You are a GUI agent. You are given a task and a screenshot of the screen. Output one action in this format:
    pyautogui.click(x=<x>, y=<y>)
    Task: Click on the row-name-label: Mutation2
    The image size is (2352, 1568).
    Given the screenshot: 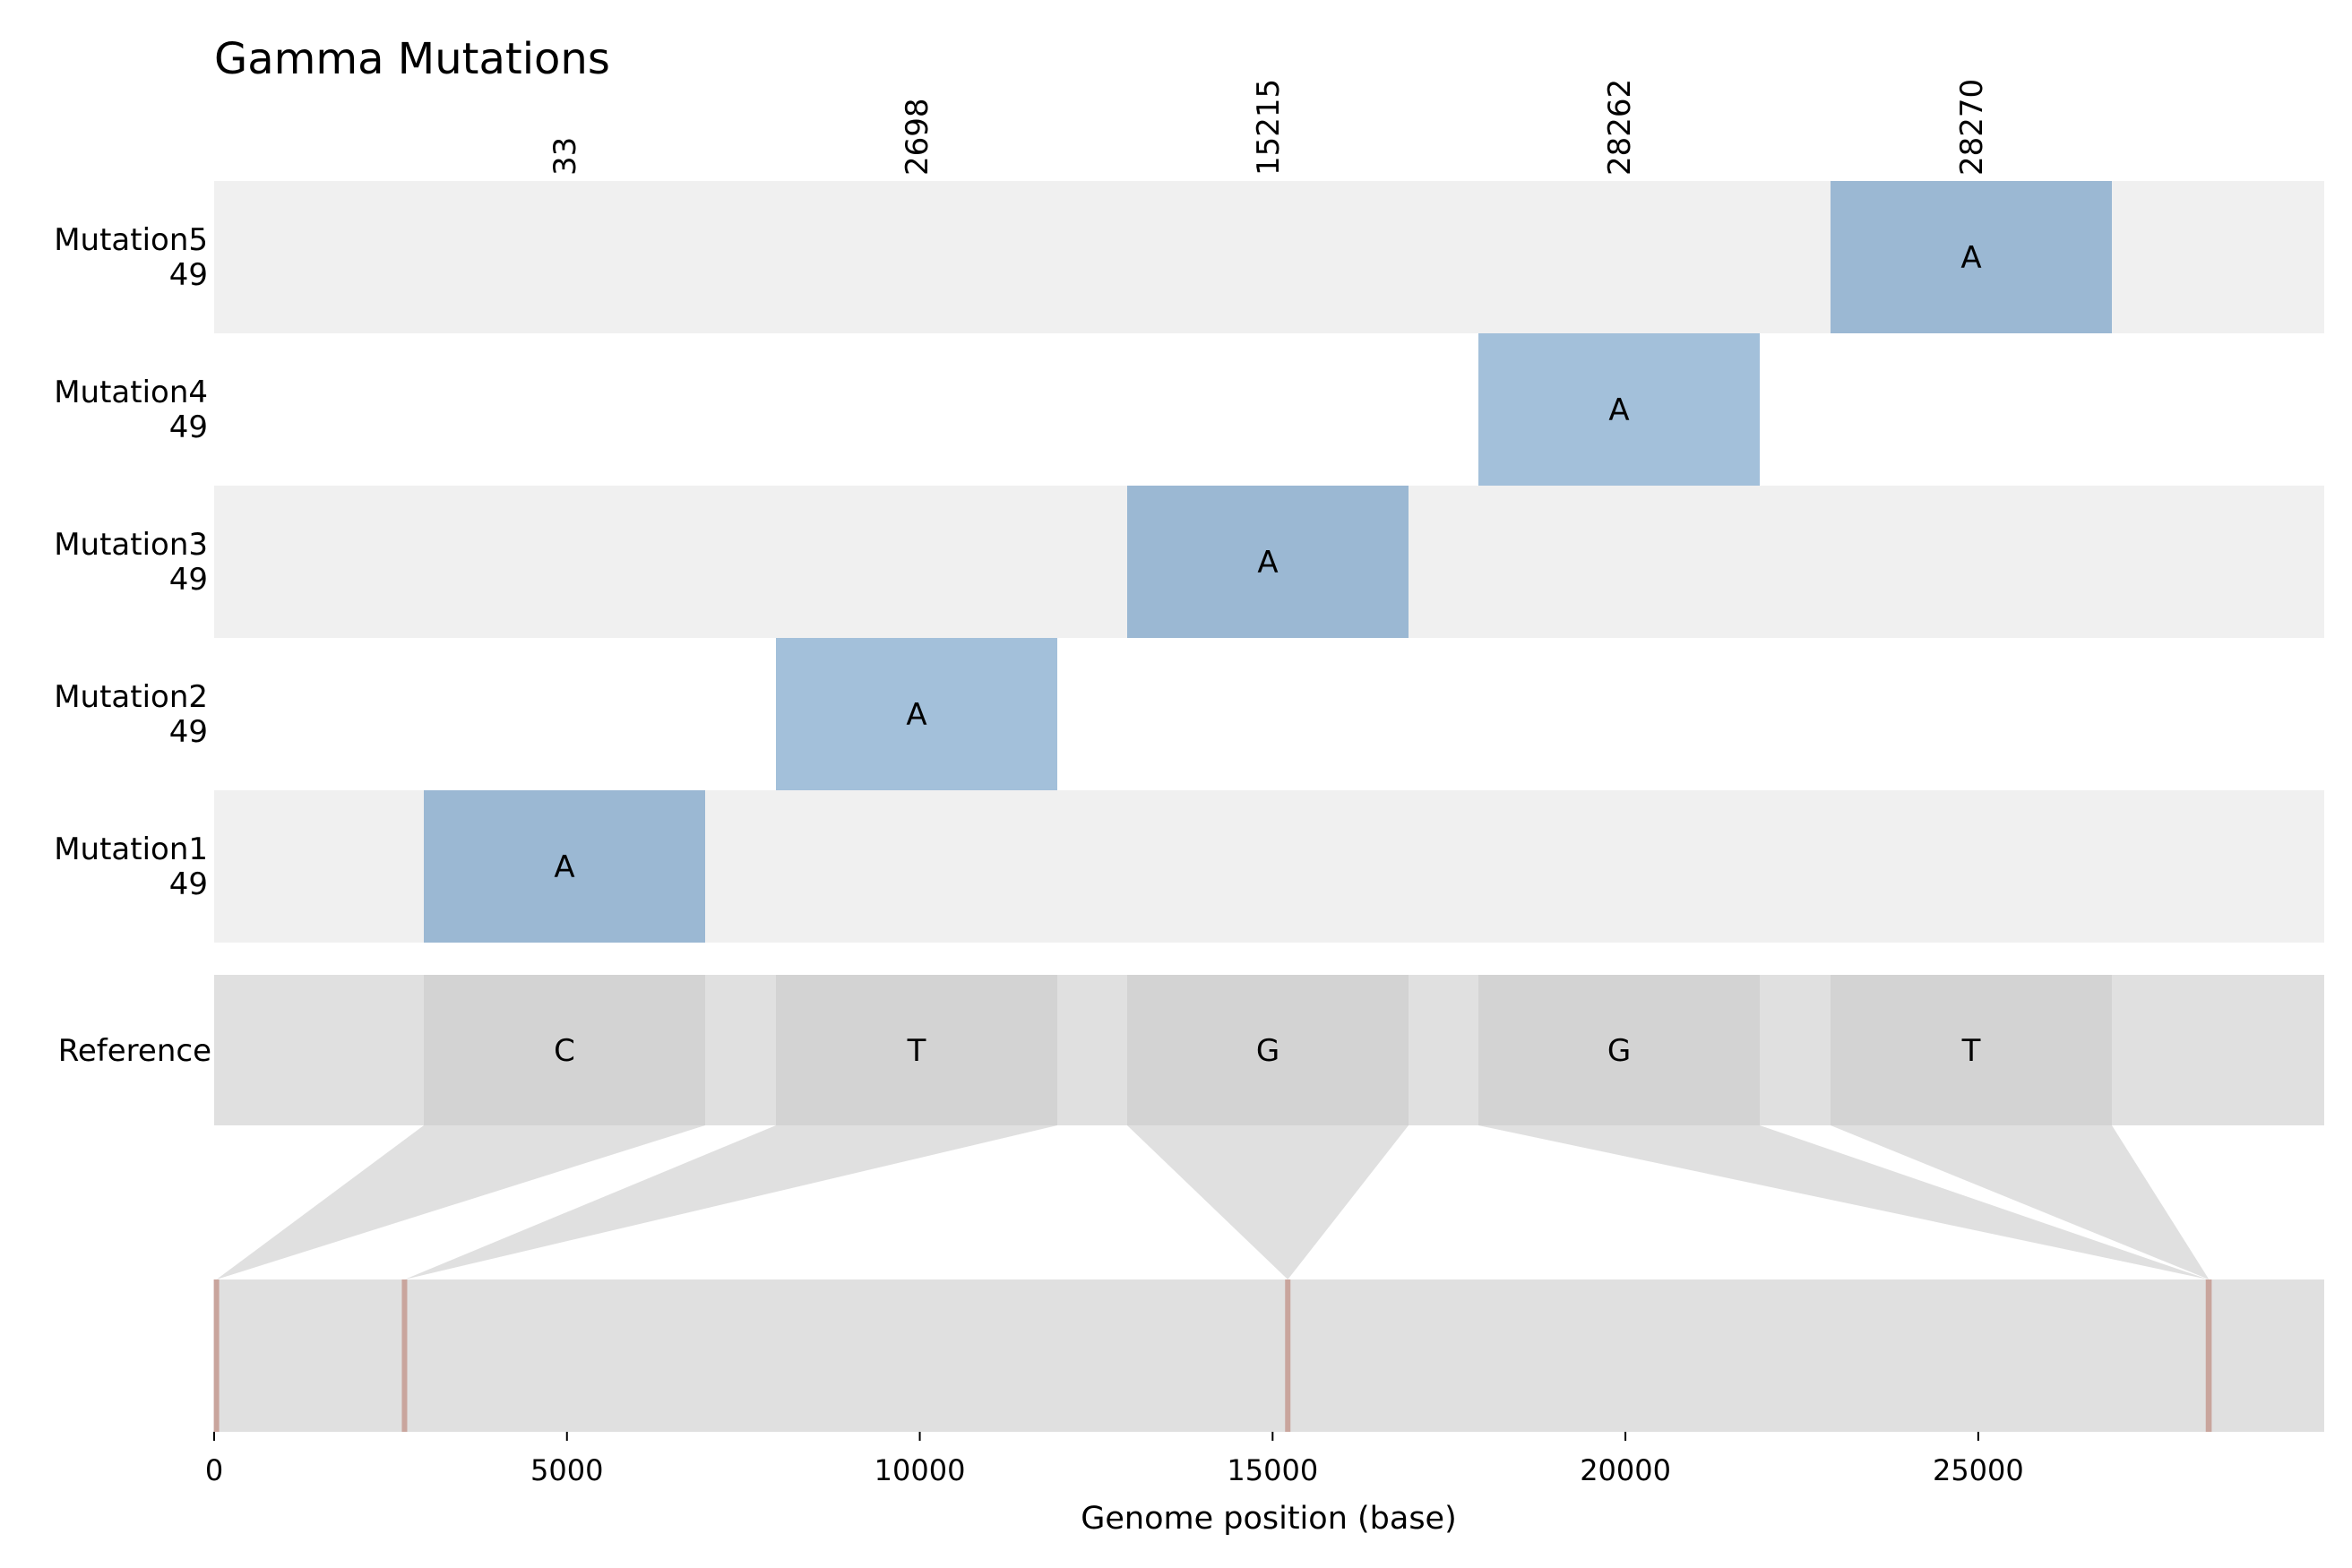 What is the action you would take?
    pyautogui.click(x=131, y=697)
    